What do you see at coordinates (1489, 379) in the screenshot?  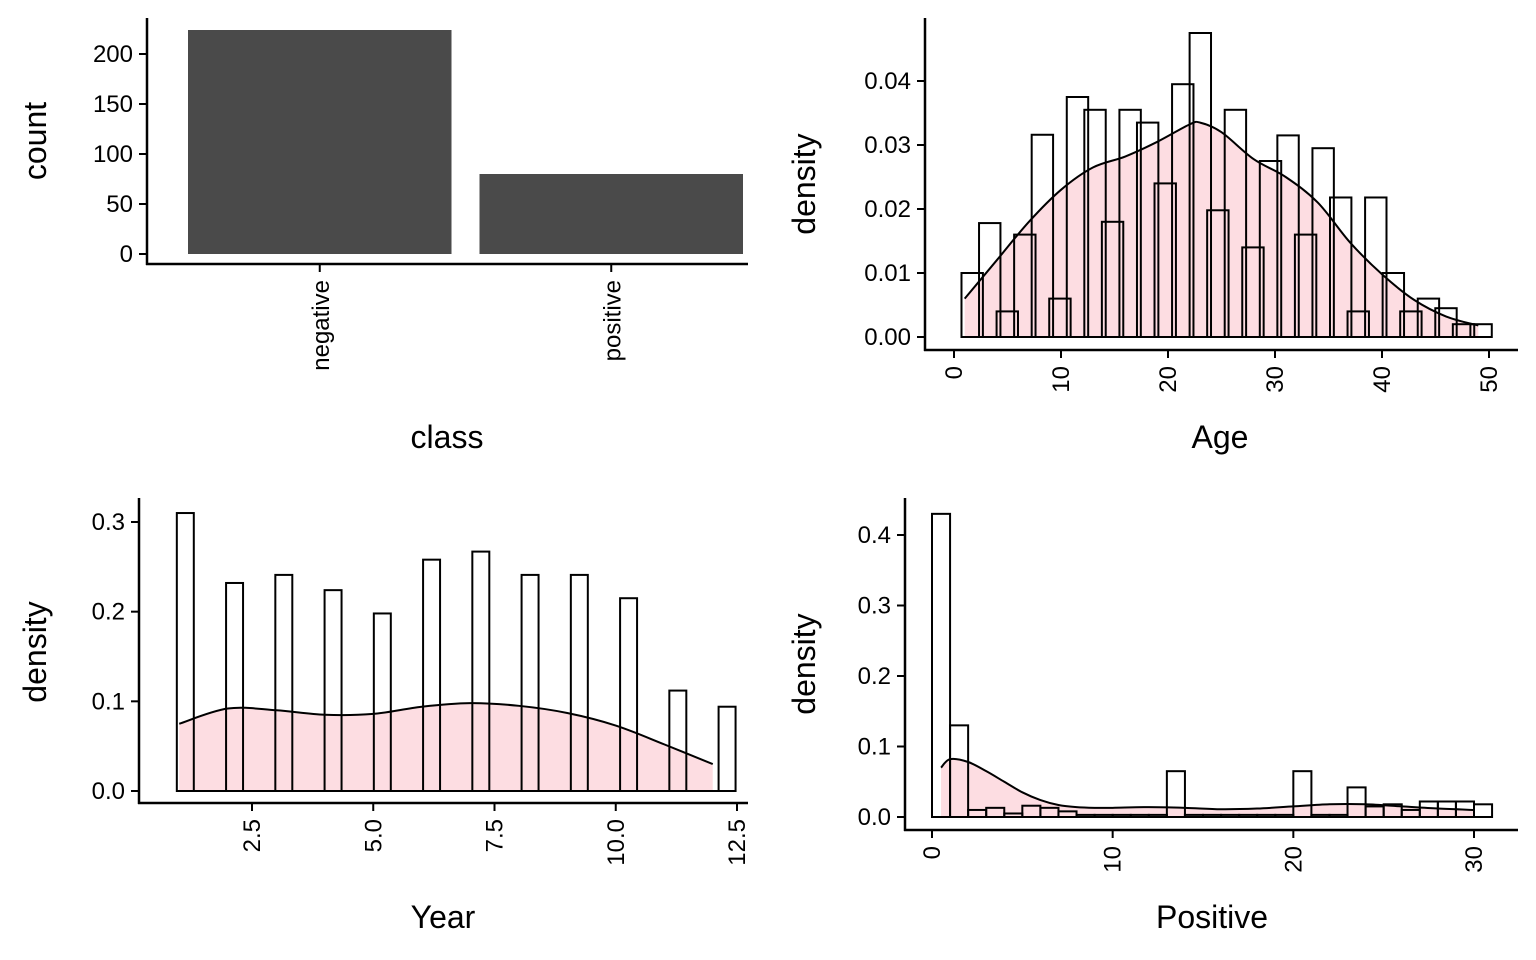 I see `x-tick-label: 50` at bounding box center [1489, 379].